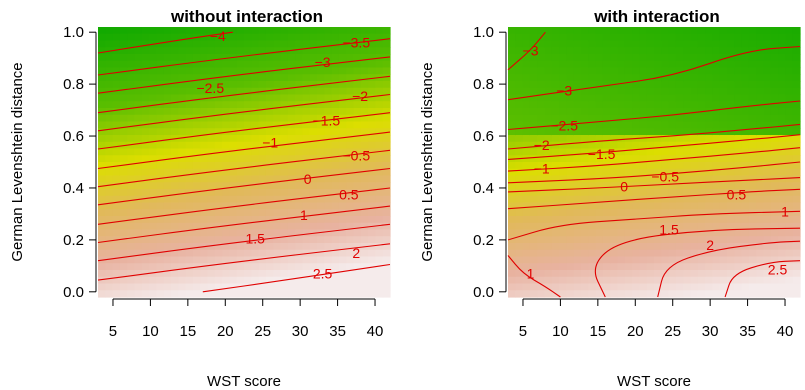 The image size is (805, 390). I want to click on contour-label: 1, so click(785, 211).